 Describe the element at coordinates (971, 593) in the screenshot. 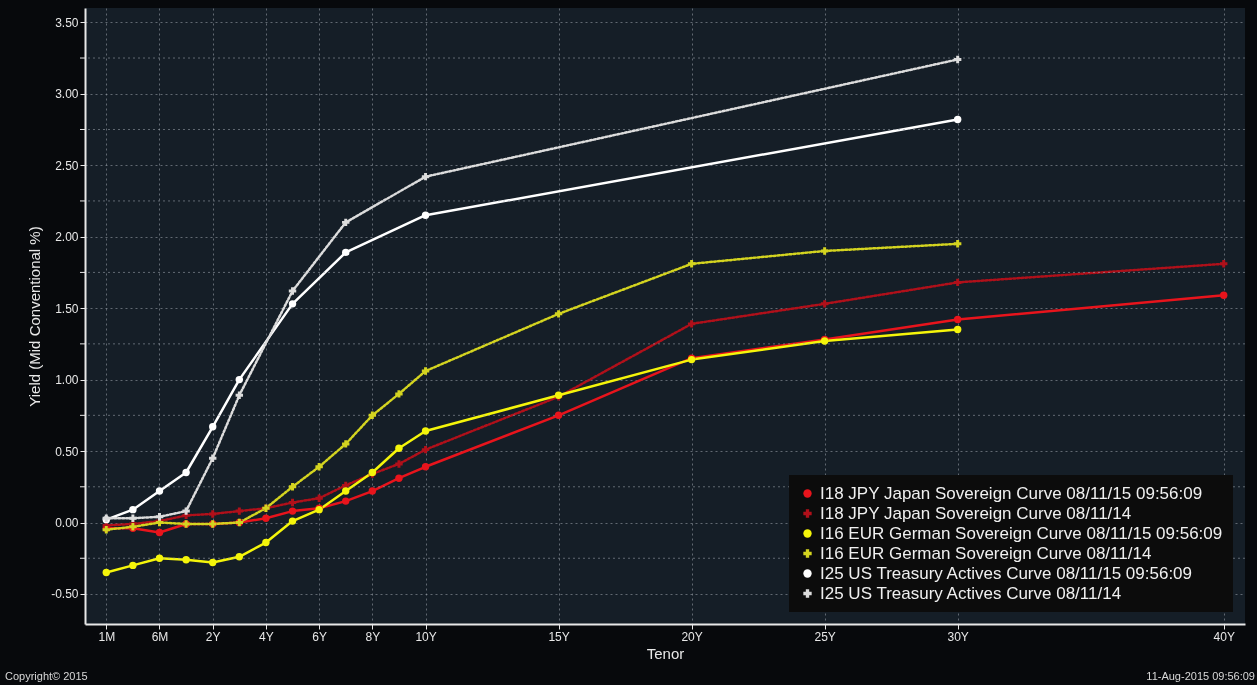

I see `legend-label: I25 US Treasury Actives Curve 08/11/14` at that location.